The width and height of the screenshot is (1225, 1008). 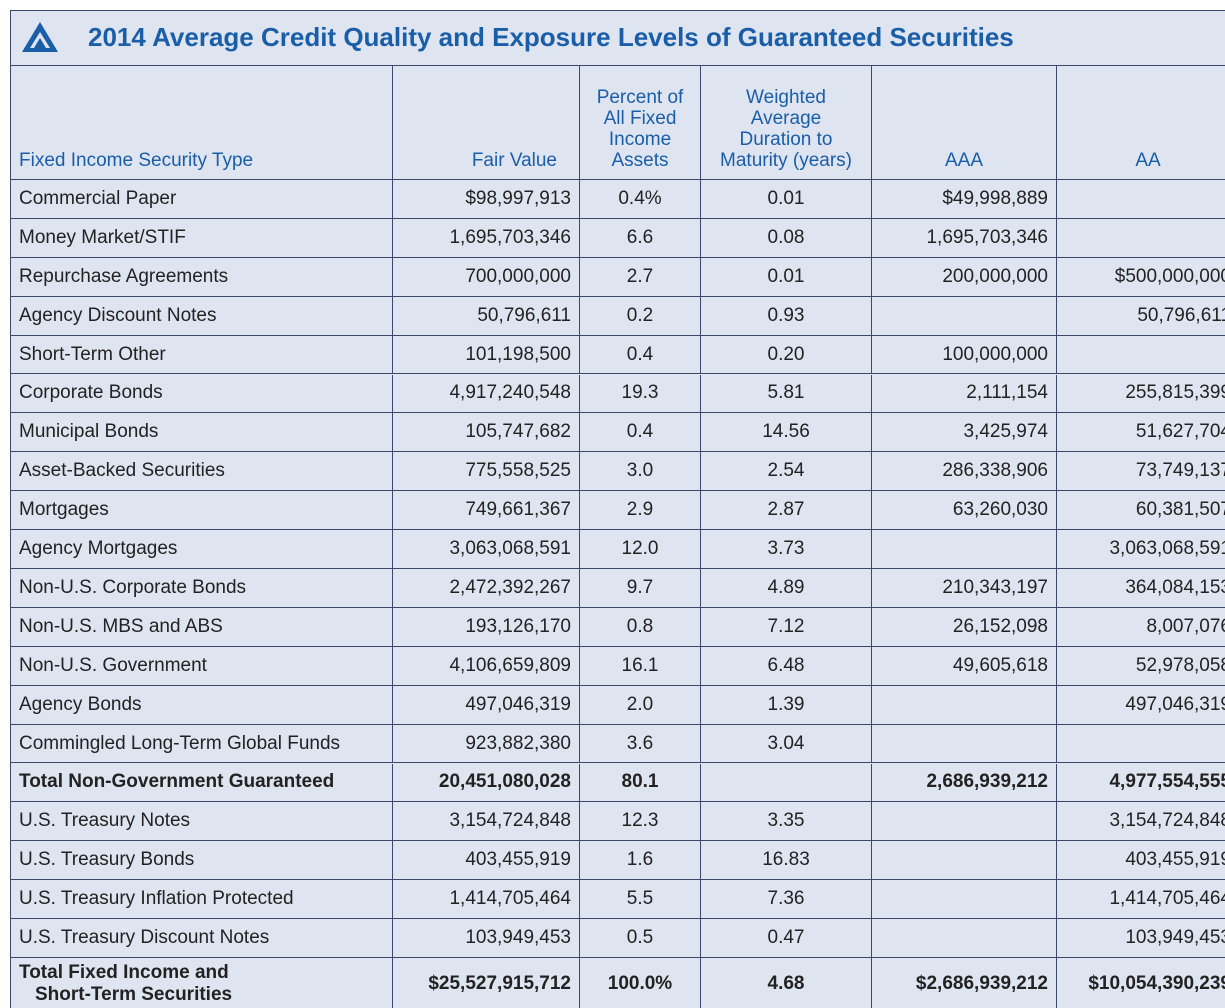 I want to click on value-cell: 2,472,392,267, so click(x=486, y=588).